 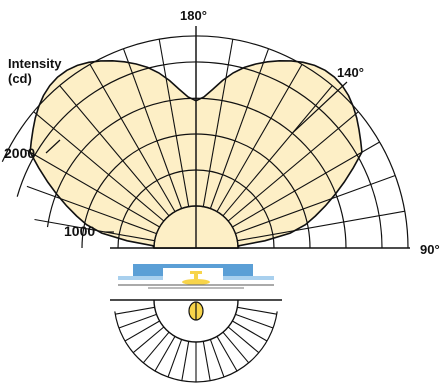 I want to click on leader-2000, so click(x=53, y=146).